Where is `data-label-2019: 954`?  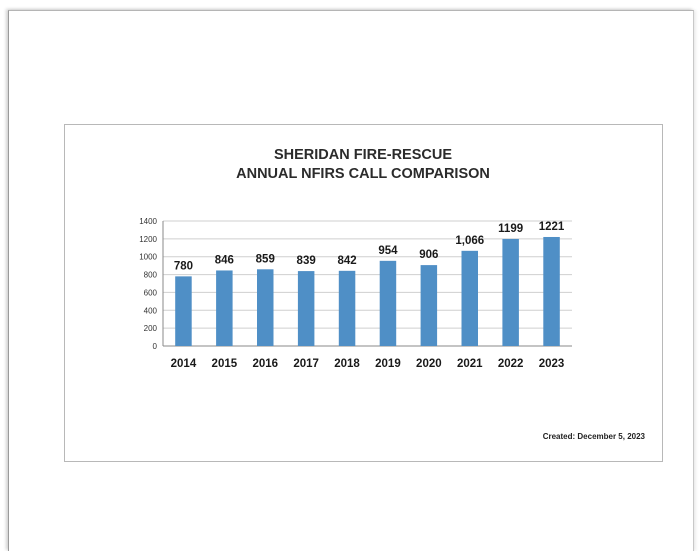 data-label-2019: 954 is located at coordinates (388, 251).